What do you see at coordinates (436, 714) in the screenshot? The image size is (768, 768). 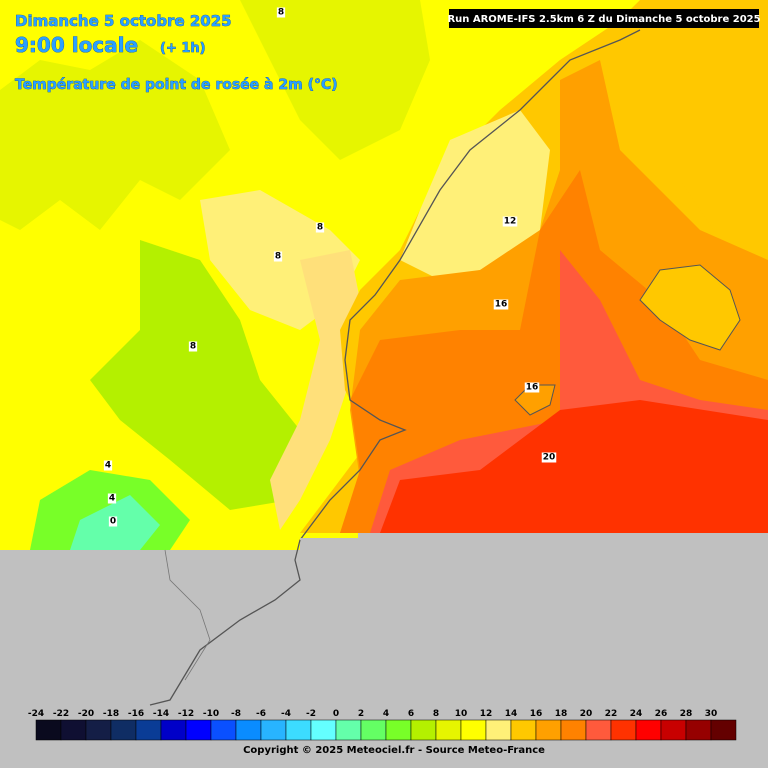 I see `legend-label: 8` at bounding box center [436, 714].